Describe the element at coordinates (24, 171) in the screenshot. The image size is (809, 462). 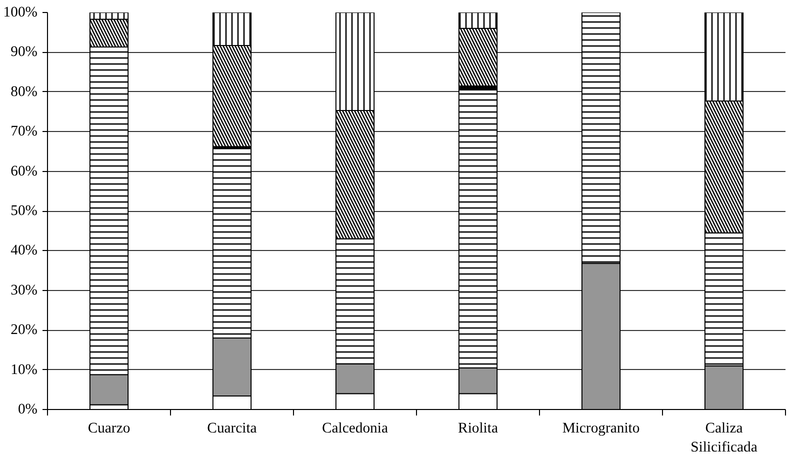
I see `y-tick-label: 60%` at that location.